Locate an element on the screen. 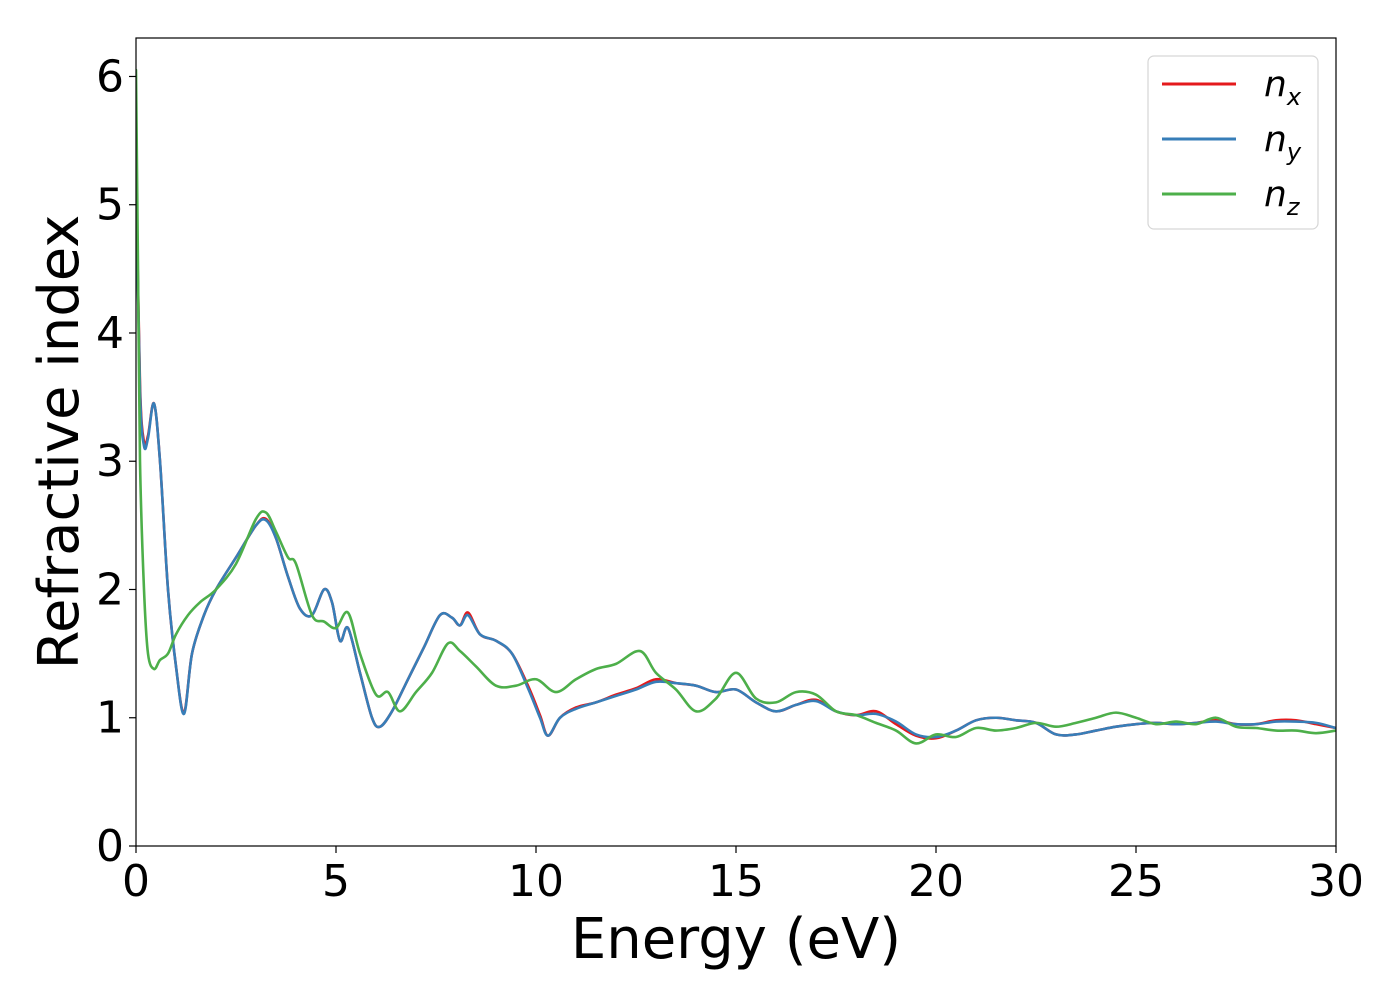 The height and width of the screenshot is (1000, 1400). x-tick-label: 15 is located at coordinates (736, 881).